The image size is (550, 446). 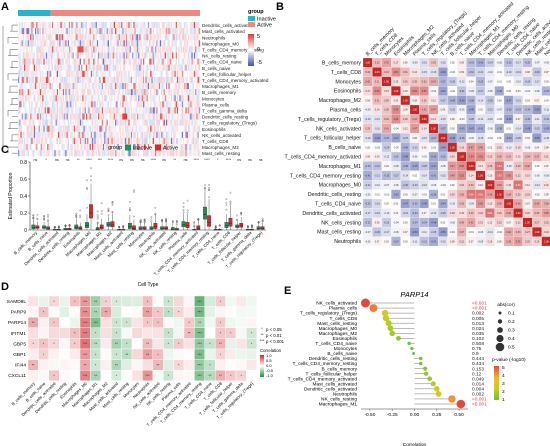 I want to click on corr-value: 0.20, so click(x=518, y=223).